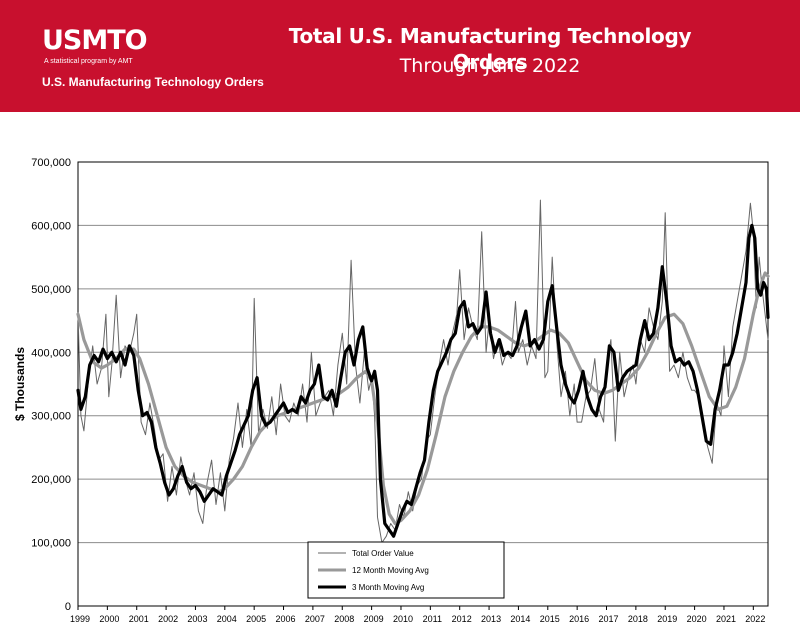  I want to click on x-tick-label: 2003, so click(197, 619).